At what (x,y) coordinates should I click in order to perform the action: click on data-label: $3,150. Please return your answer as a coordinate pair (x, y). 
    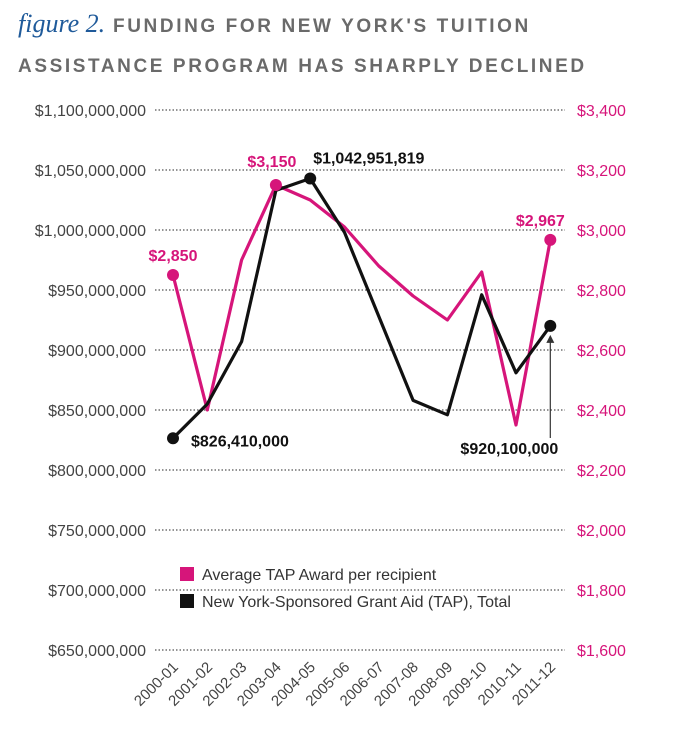
    Looking at the image, I should click on (271, 162).